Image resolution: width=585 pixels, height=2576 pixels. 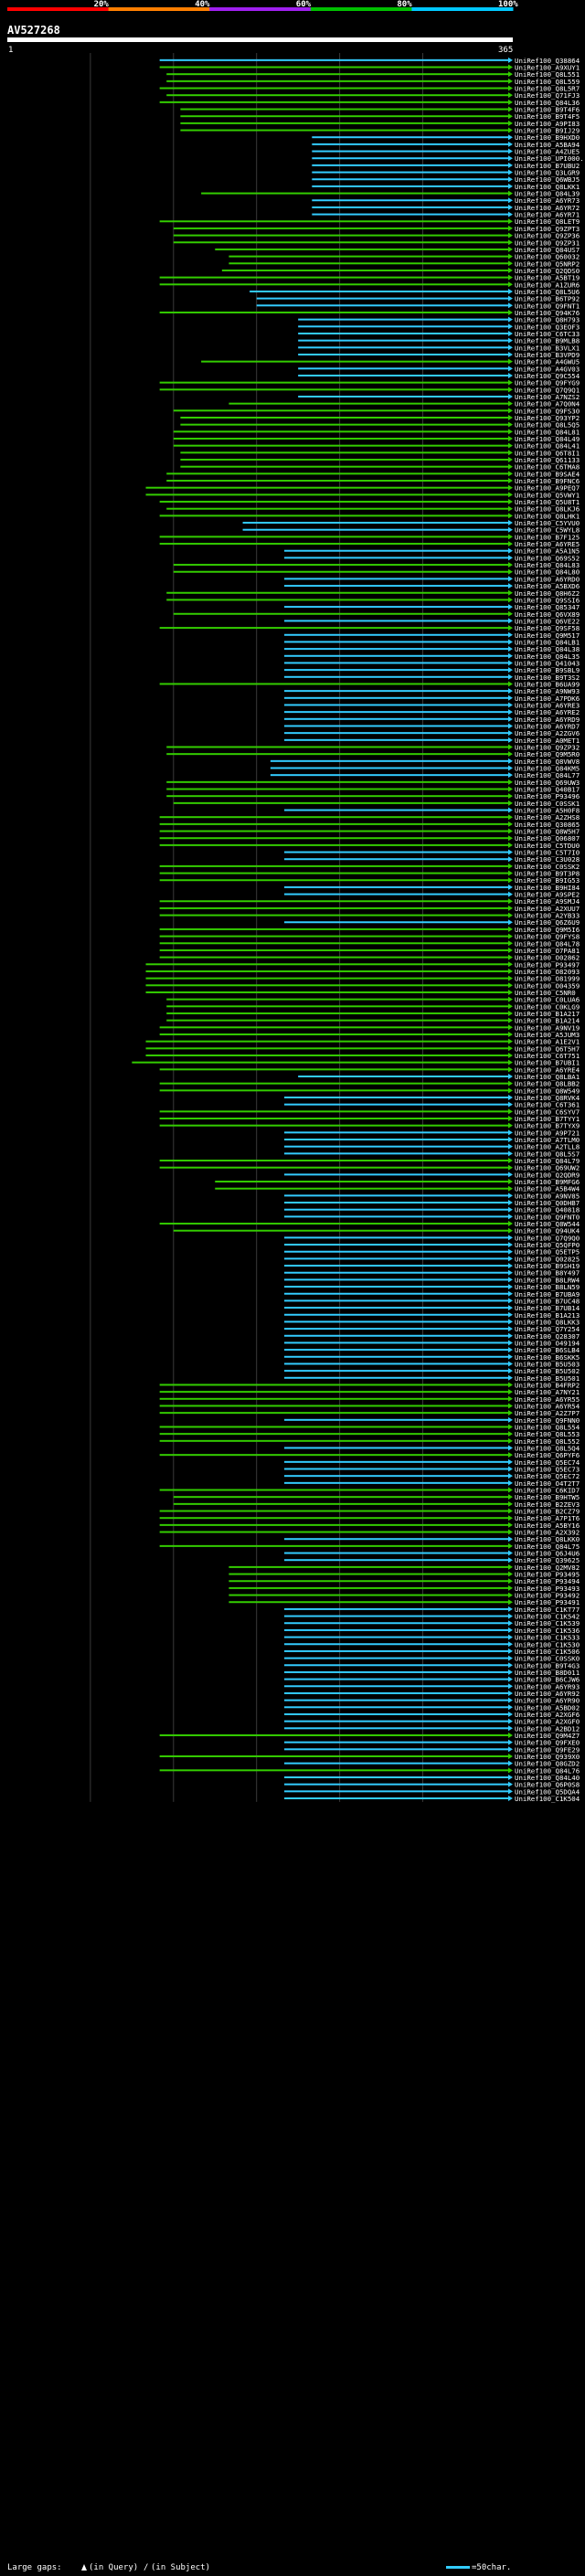 I want to click on hit-label: UniRef100_Q84L79, so click(x=547, y=1161).